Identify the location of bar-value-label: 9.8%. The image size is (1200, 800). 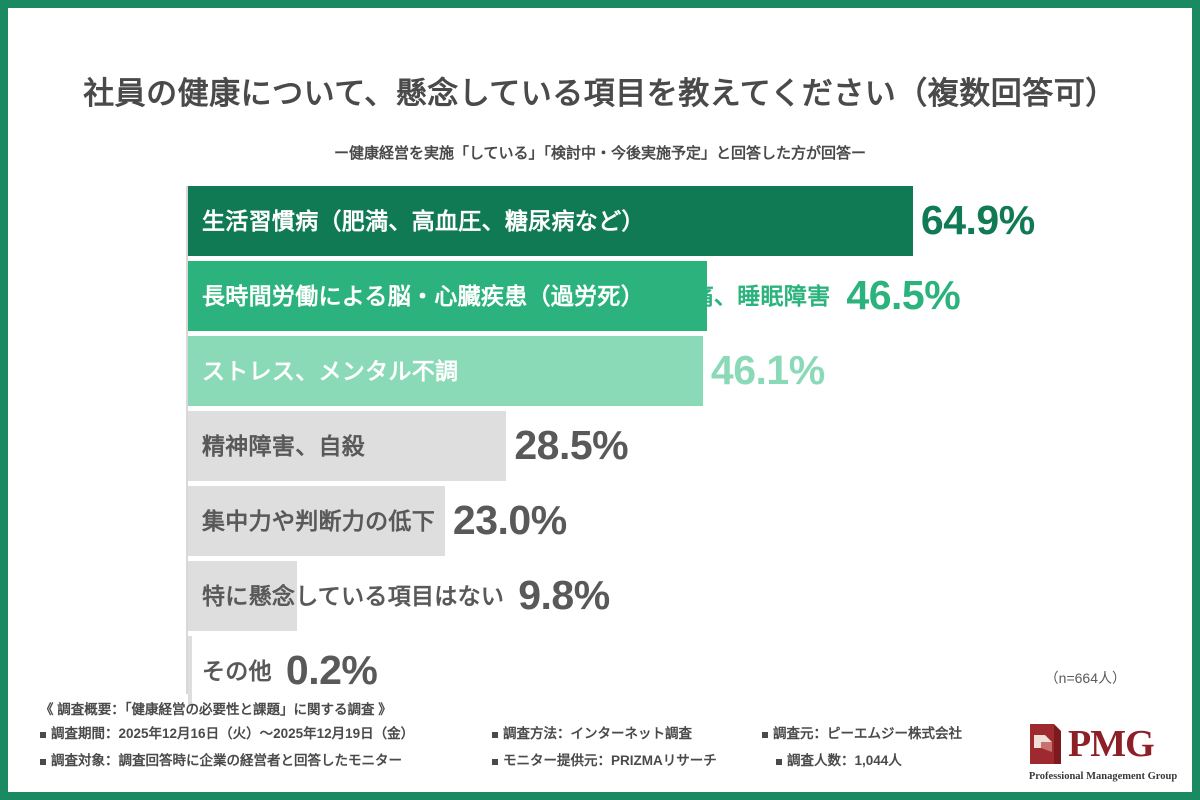
(564, 595).